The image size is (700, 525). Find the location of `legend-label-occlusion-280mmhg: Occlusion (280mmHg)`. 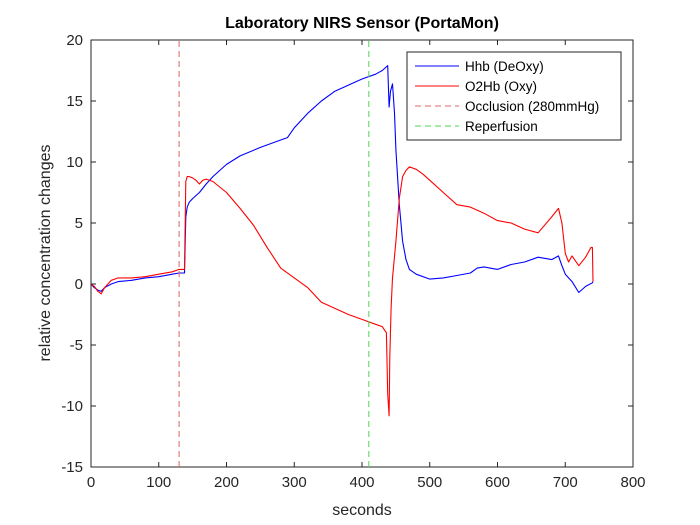

legend-label-occlusion-280mmhg: Occlusion (280mmHg) is located at coordinates (532, 106).